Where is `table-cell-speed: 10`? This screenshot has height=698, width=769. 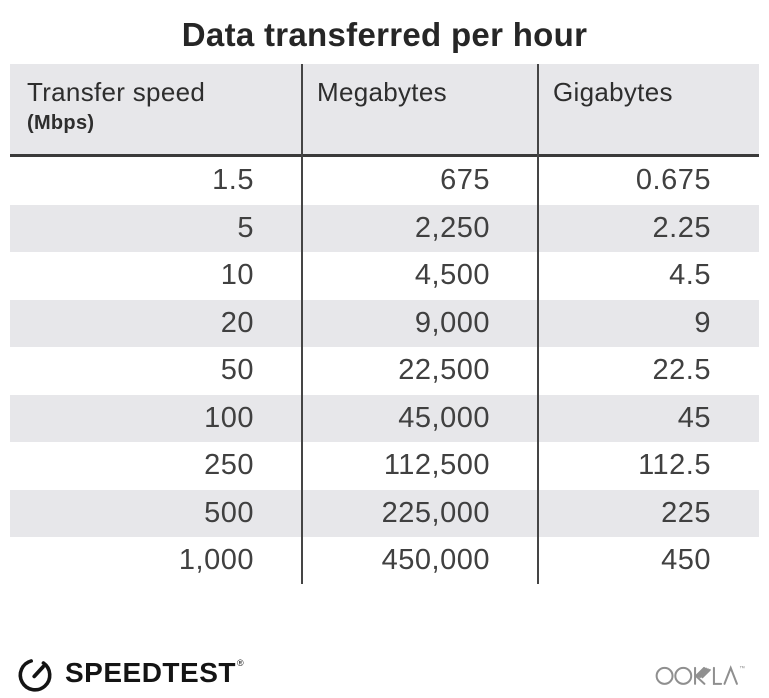
table-cell-speed: 10 is located at coordinates (237, 275).